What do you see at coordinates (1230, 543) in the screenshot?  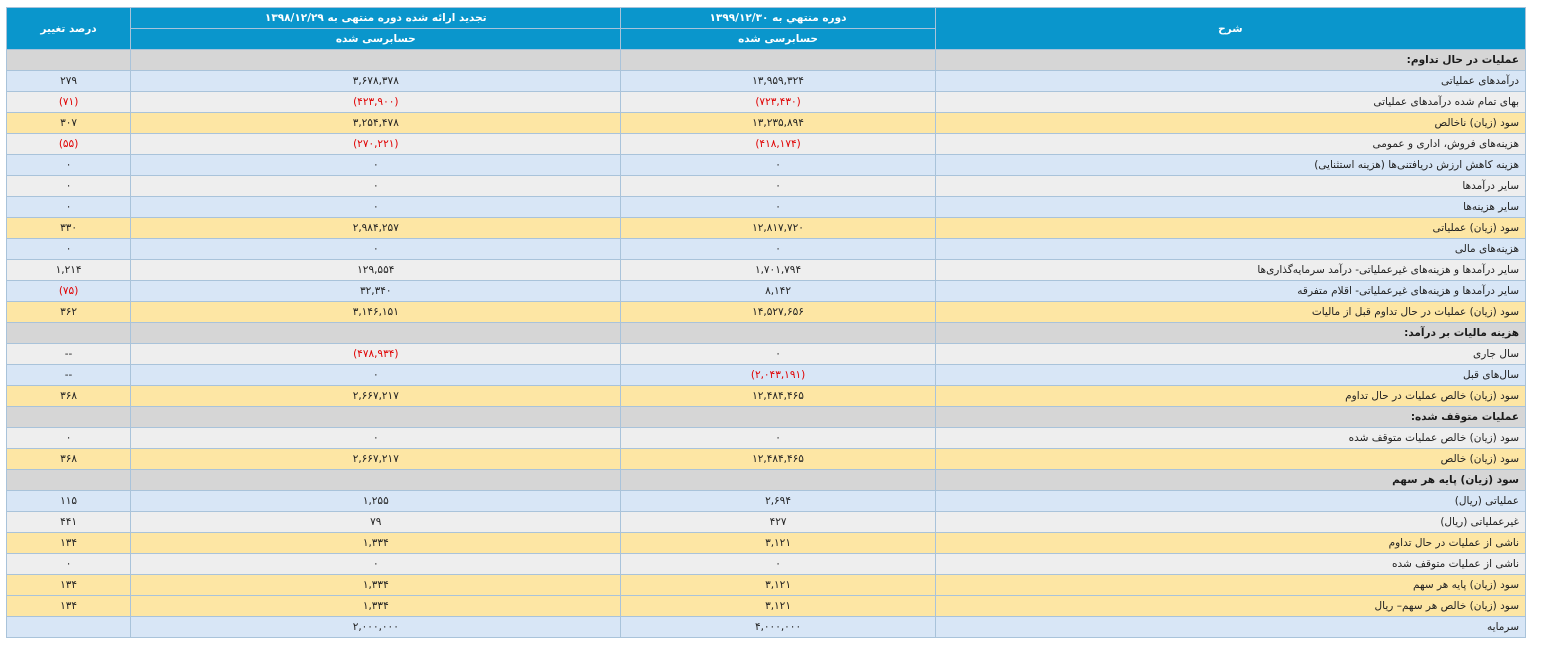 I see `row-label: ناشی از عملیات در حال تداوم` at bounding box center [1230, 543].